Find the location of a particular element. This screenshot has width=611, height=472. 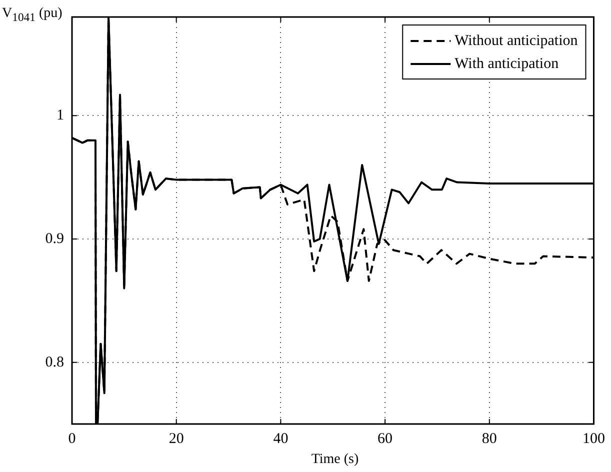

x-tick-label: 0 is located at coordinates (72, 438).